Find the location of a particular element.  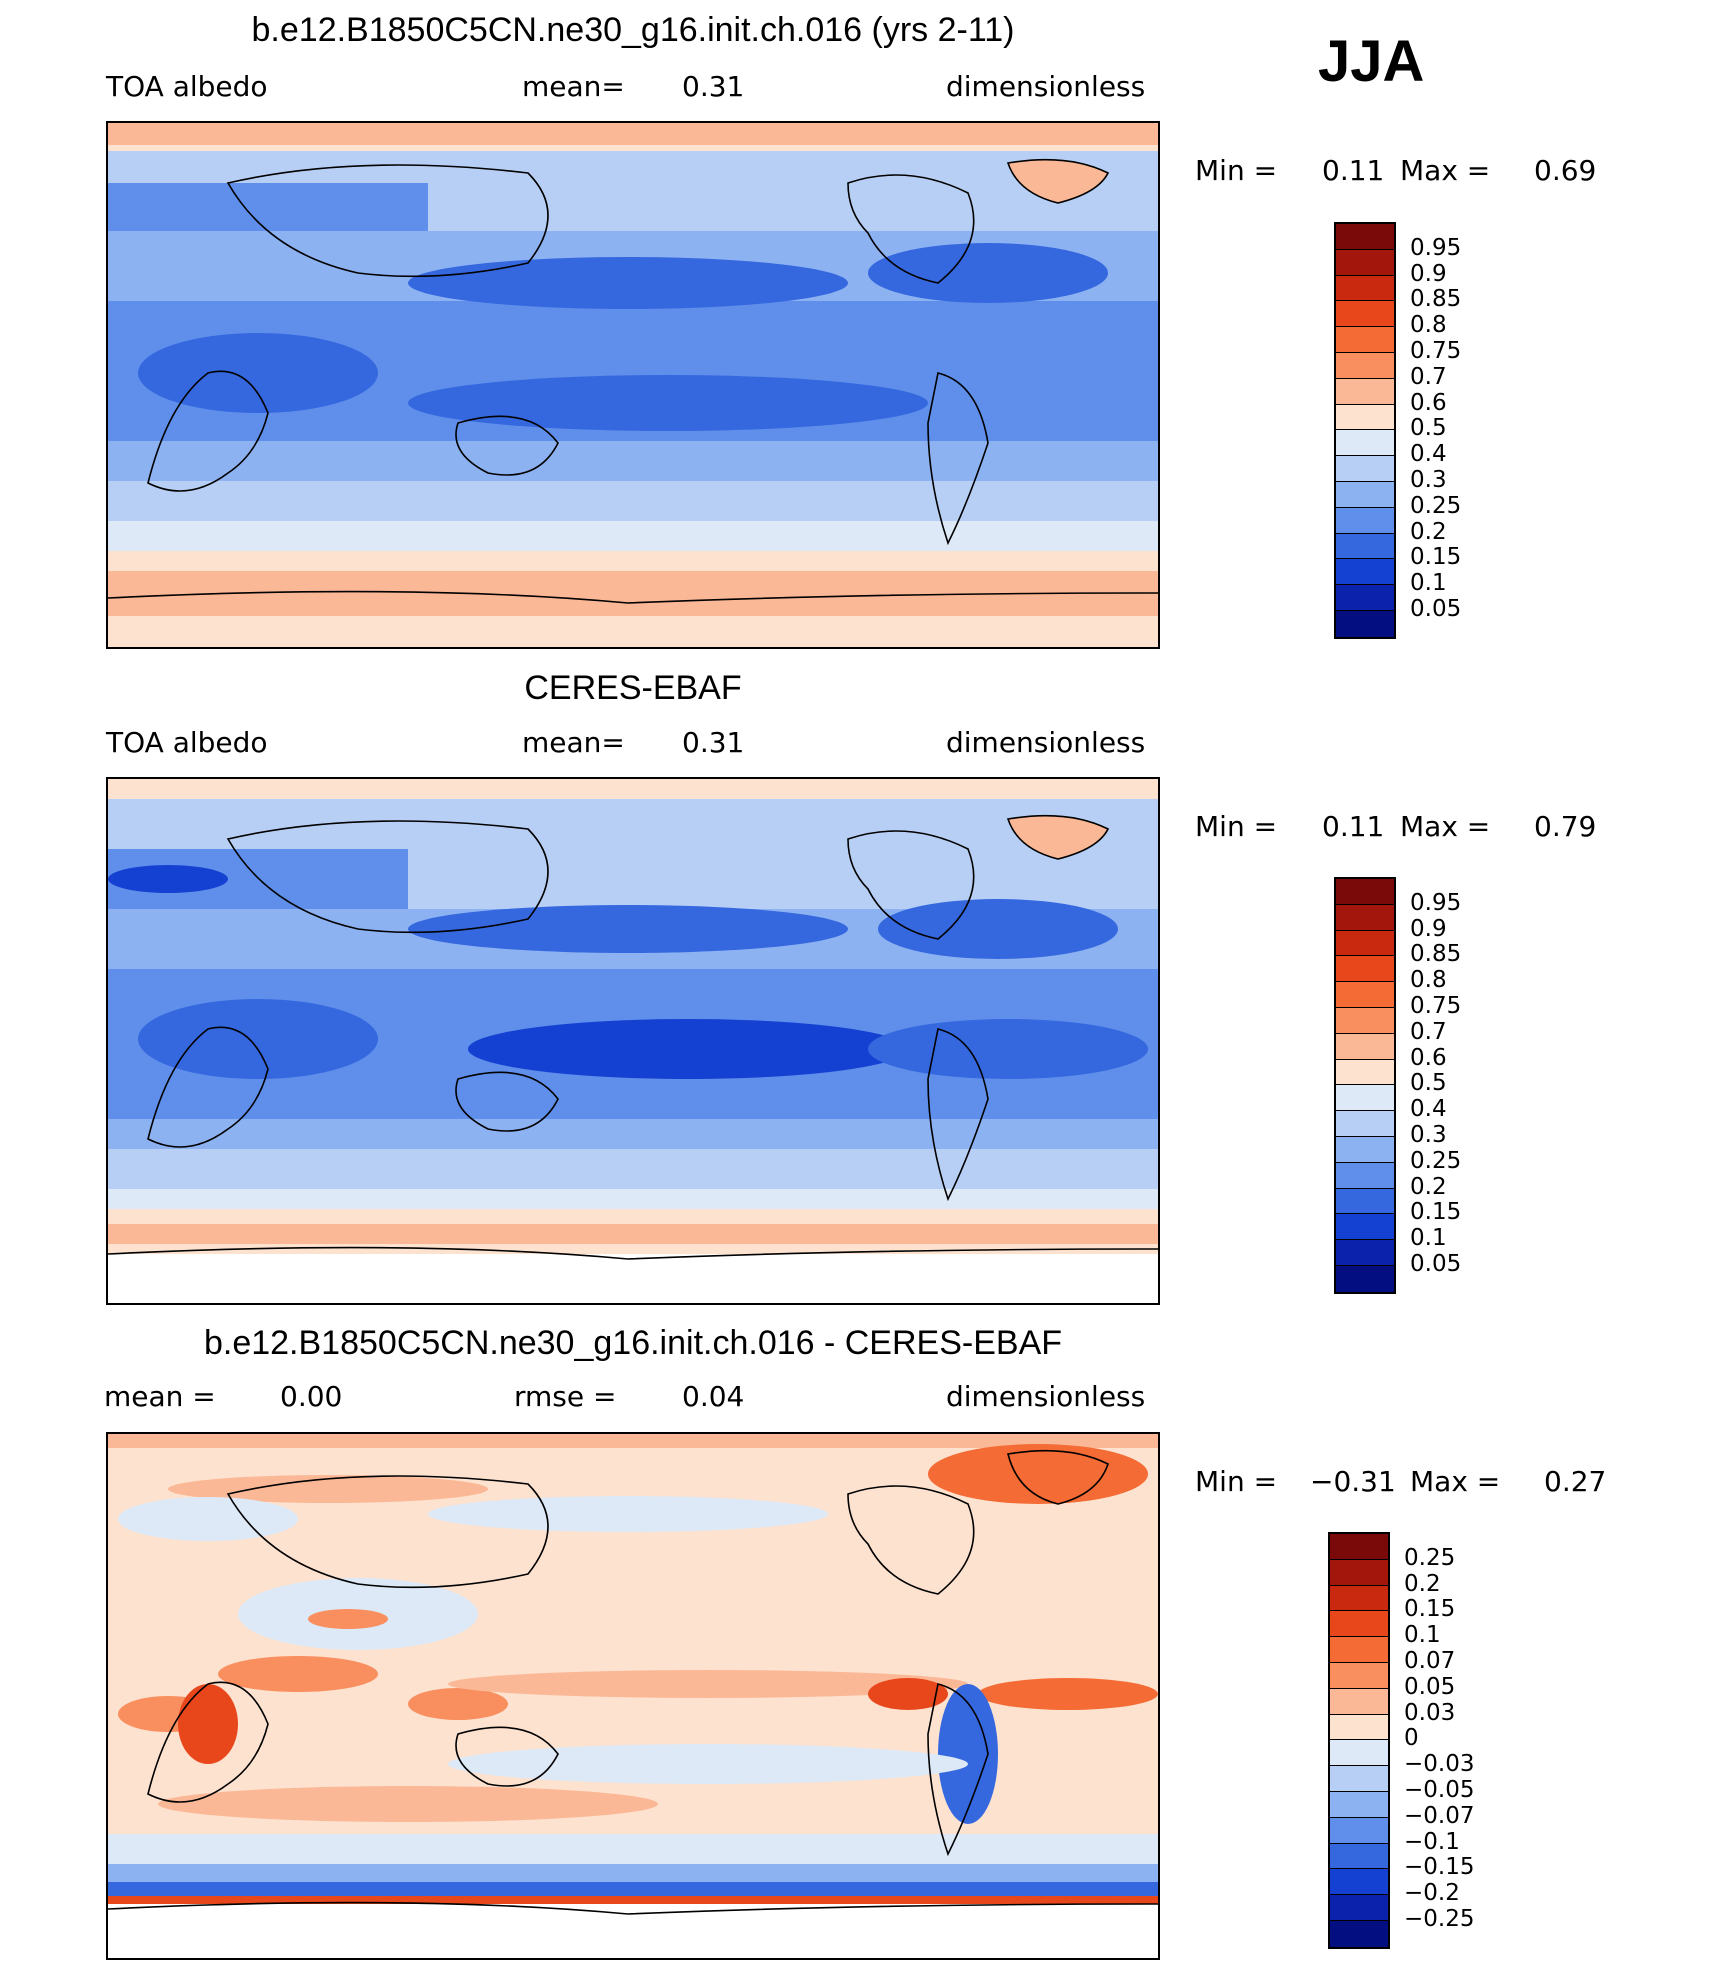

colorbar-label: −0.03 is located at coordinates (1439, 1764).